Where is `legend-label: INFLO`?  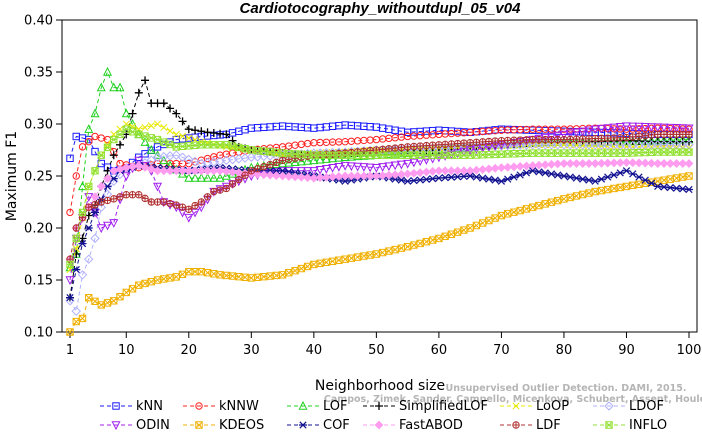
legend-label: INFLO is located at coordinates (648, 425).